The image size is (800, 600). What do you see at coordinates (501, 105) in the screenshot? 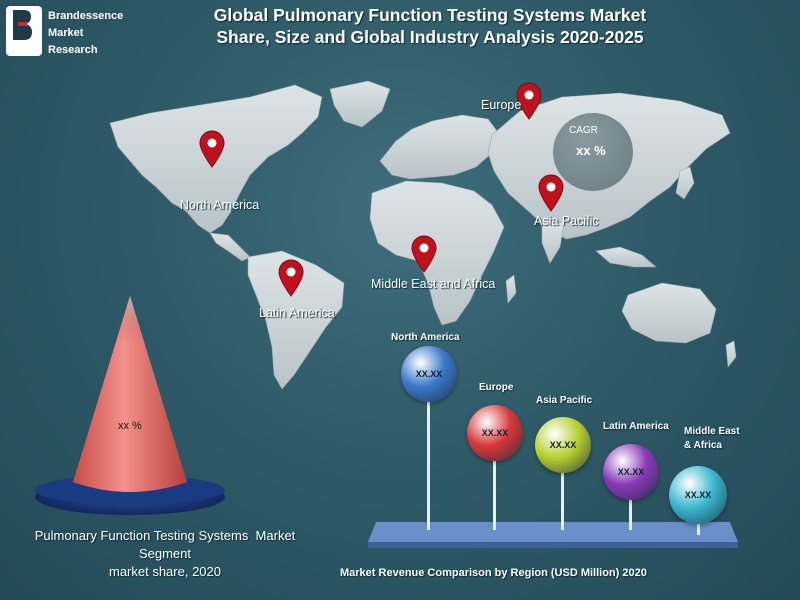
I see `region-label-europe: Europe` at bounding box center [501, 105].